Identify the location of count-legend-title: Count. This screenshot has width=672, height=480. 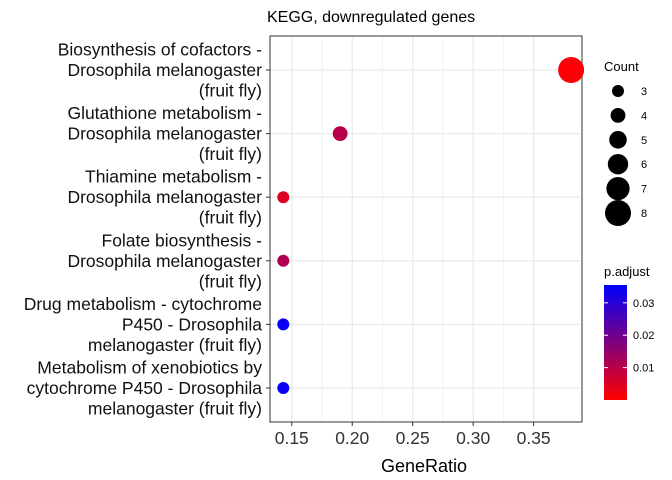
(621, 66).